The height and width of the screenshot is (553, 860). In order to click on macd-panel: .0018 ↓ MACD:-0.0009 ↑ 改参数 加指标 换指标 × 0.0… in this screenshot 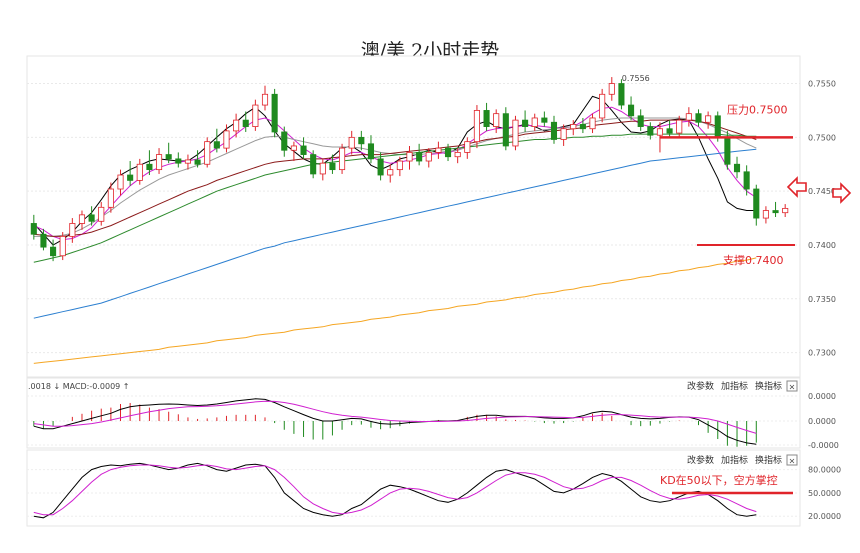, I will do `click(432, 413)`.